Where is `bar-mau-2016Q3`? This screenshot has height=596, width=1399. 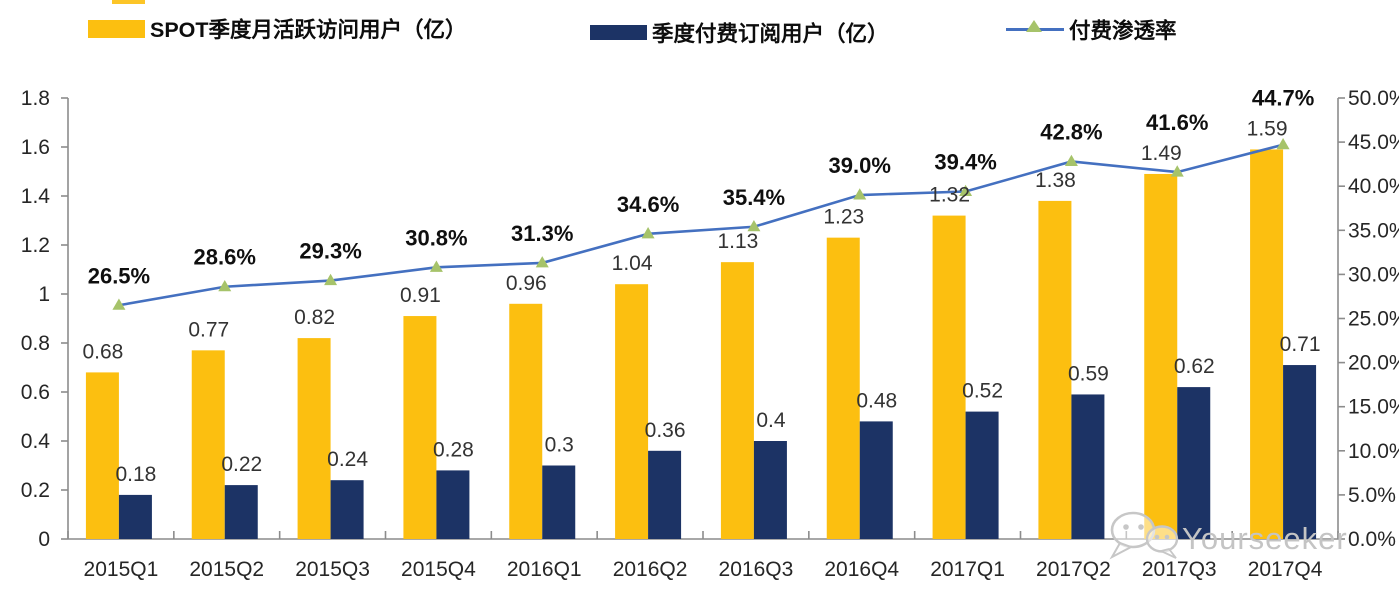
bar-mau-2016Q3 is located at coordinates (737, 400).